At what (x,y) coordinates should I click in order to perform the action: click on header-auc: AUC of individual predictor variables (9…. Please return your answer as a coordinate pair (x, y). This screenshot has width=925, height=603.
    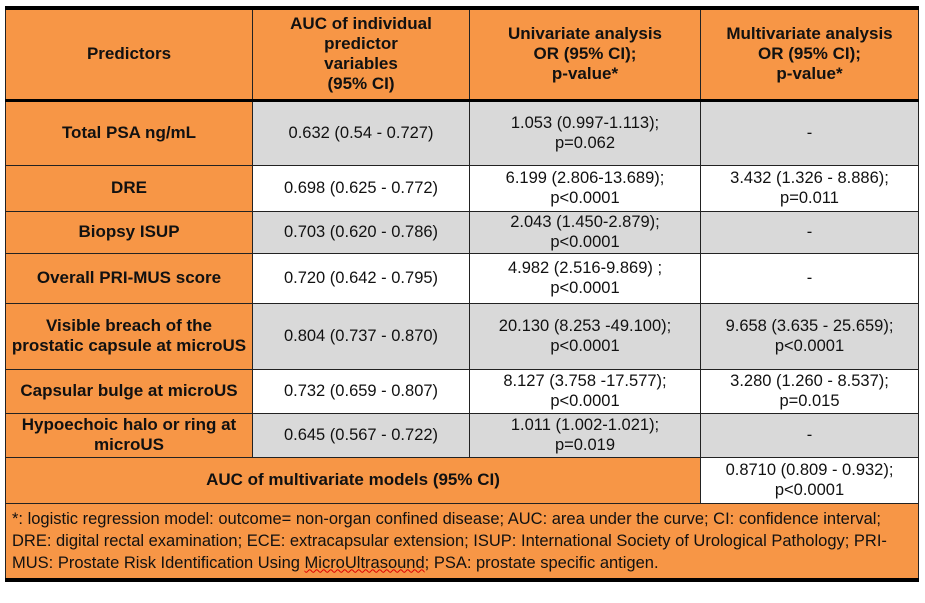
    Looking at the image, I should click on (361, 54).